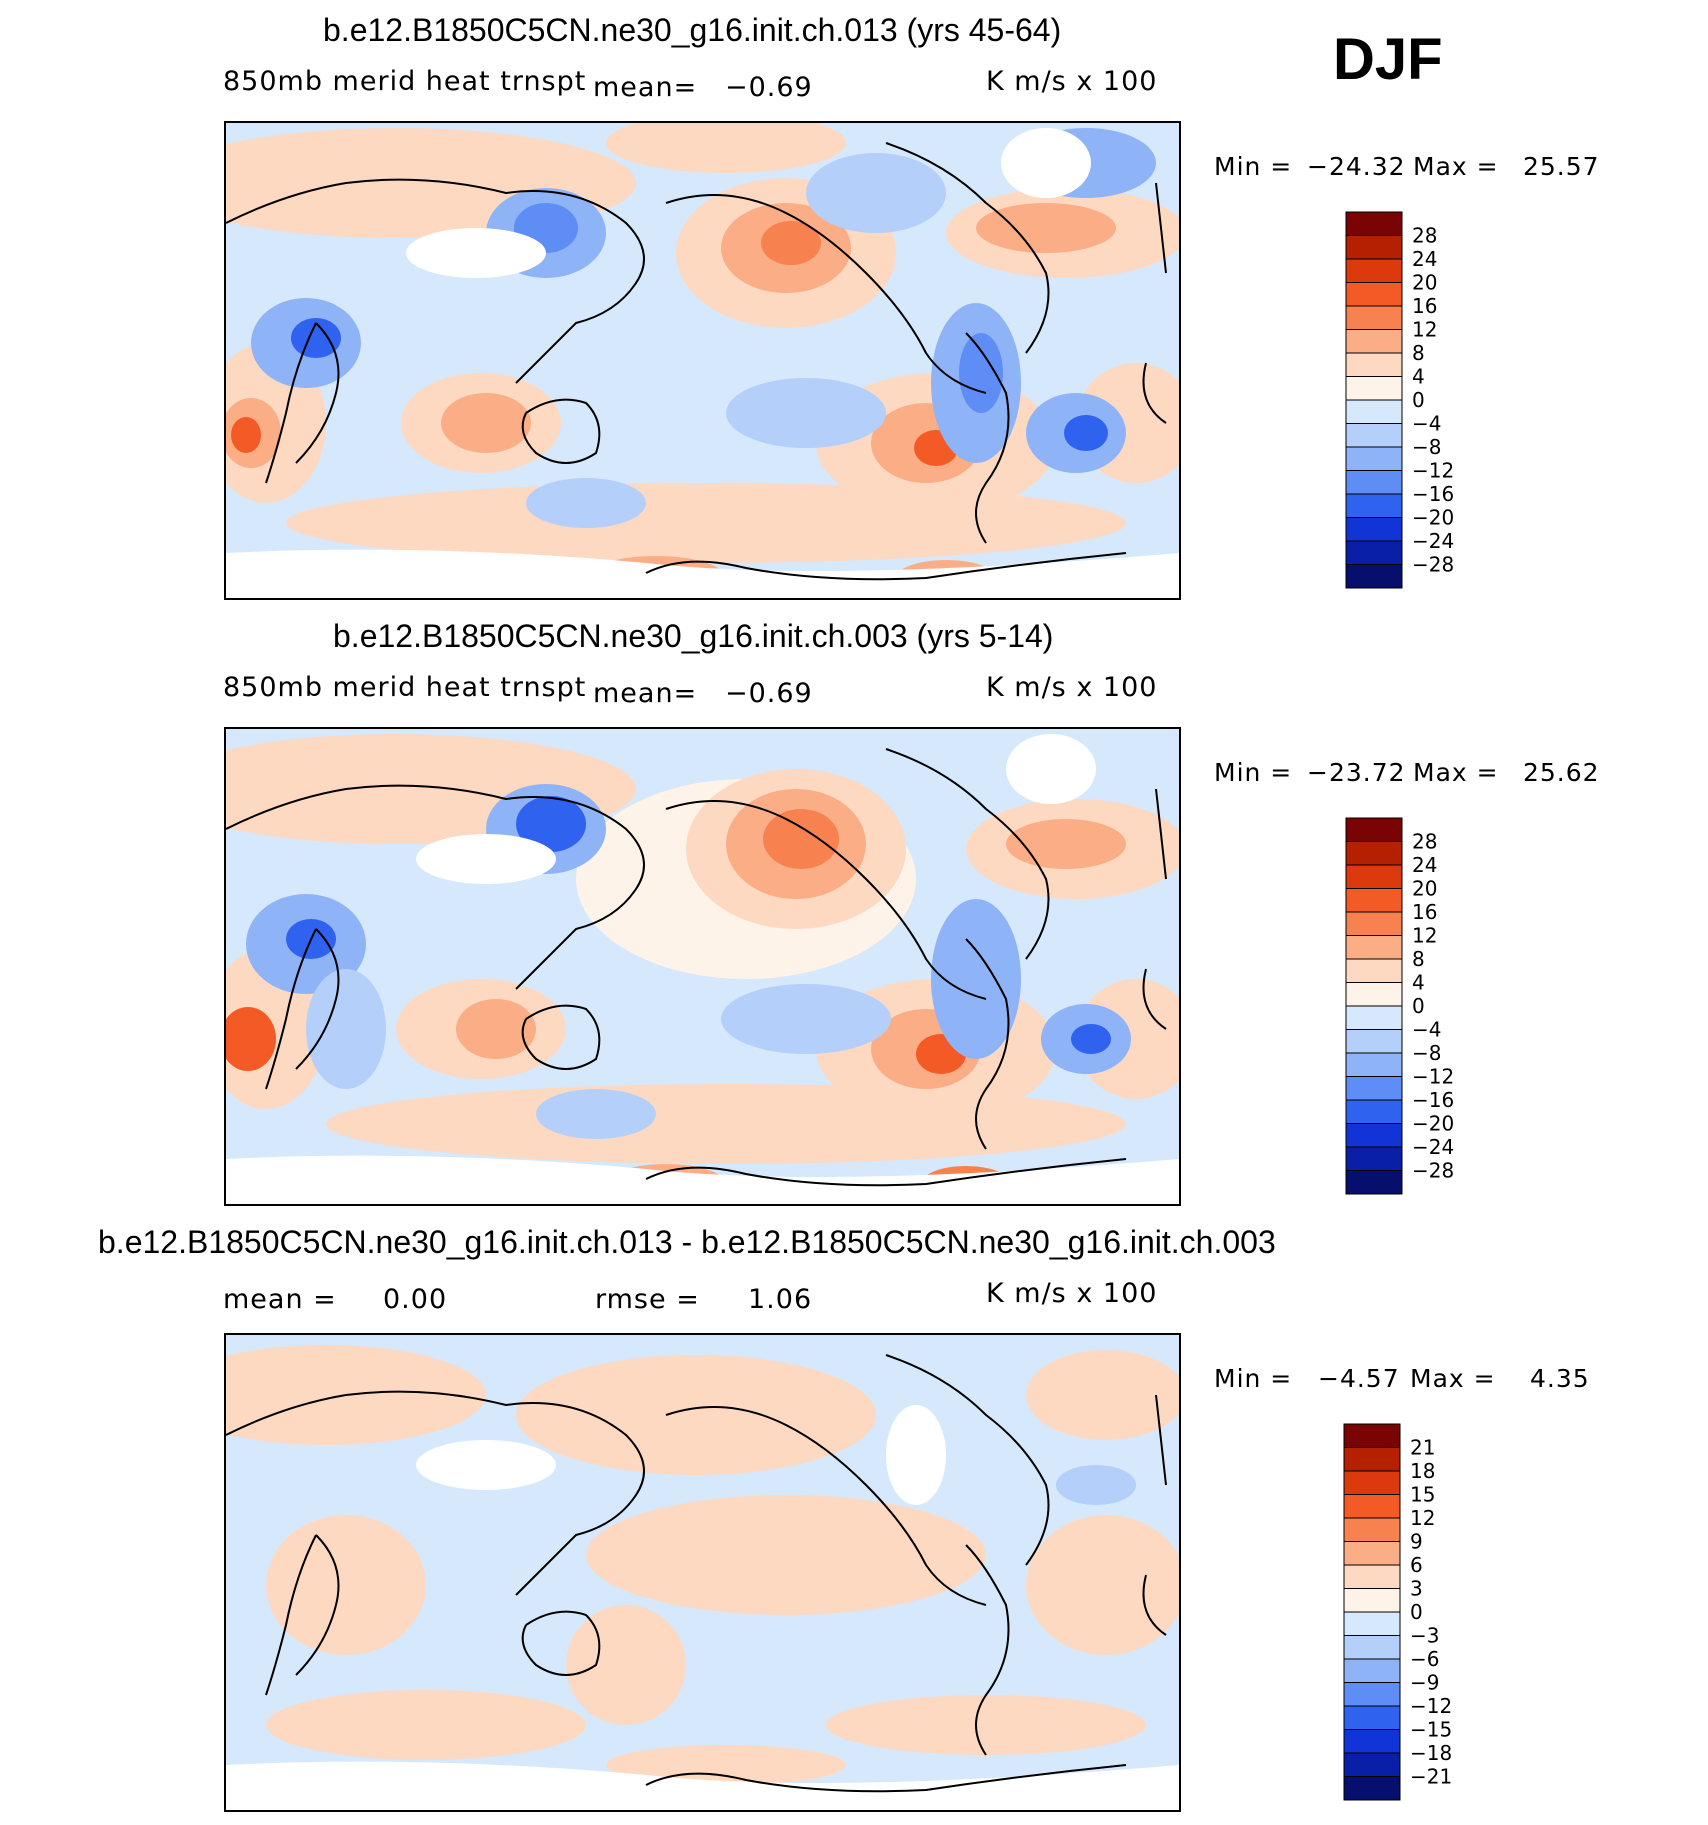  Describe the element at coordinates (1433, 1100) in the screenshot. I see `colorbar-2-tick-label: −16` at that location.